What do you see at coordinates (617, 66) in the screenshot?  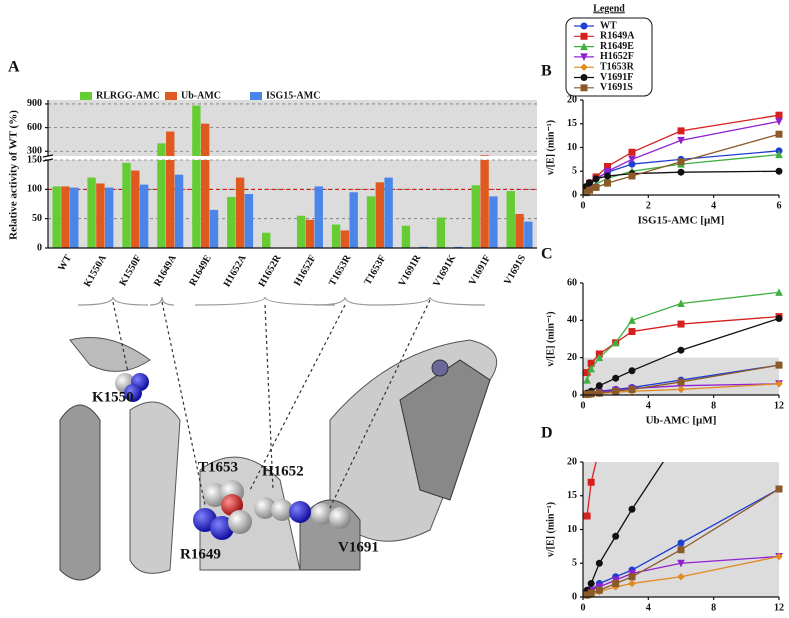 I see `legend-label: T1653R` at bounding box center [617, 66].